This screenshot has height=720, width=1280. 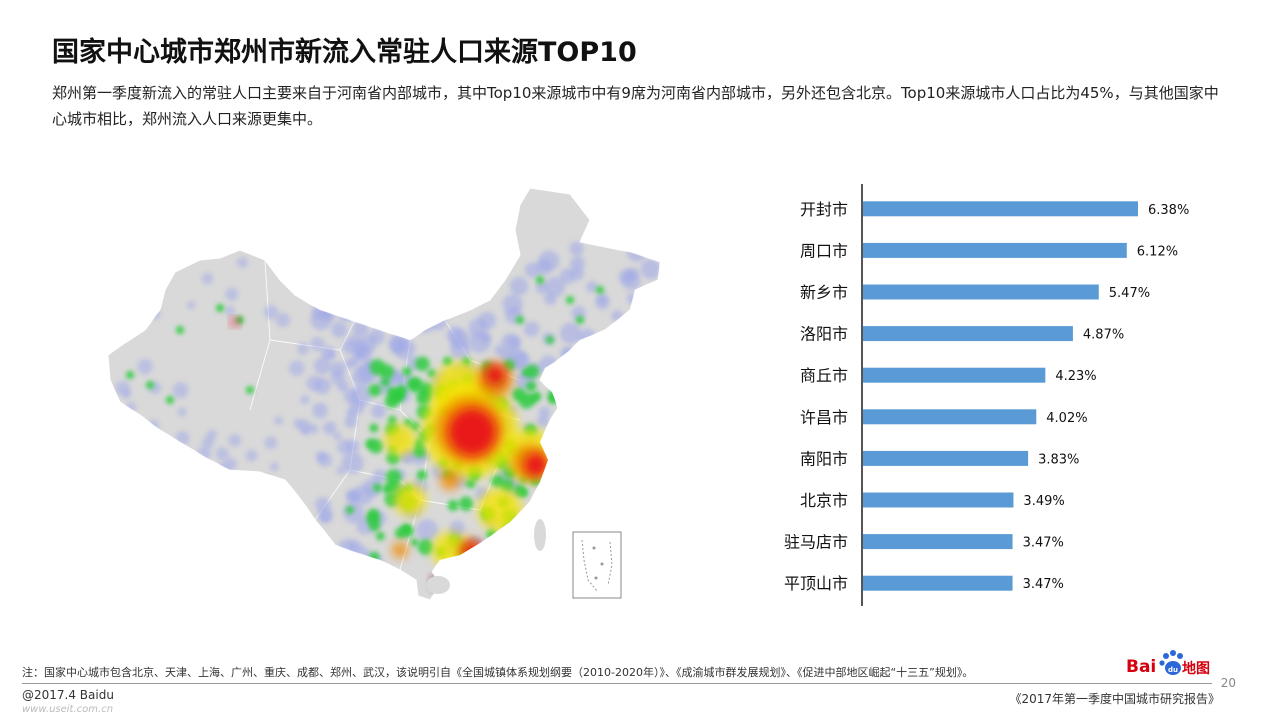 I want to click on category-label: 新乡市, so click(x=824, y=292).